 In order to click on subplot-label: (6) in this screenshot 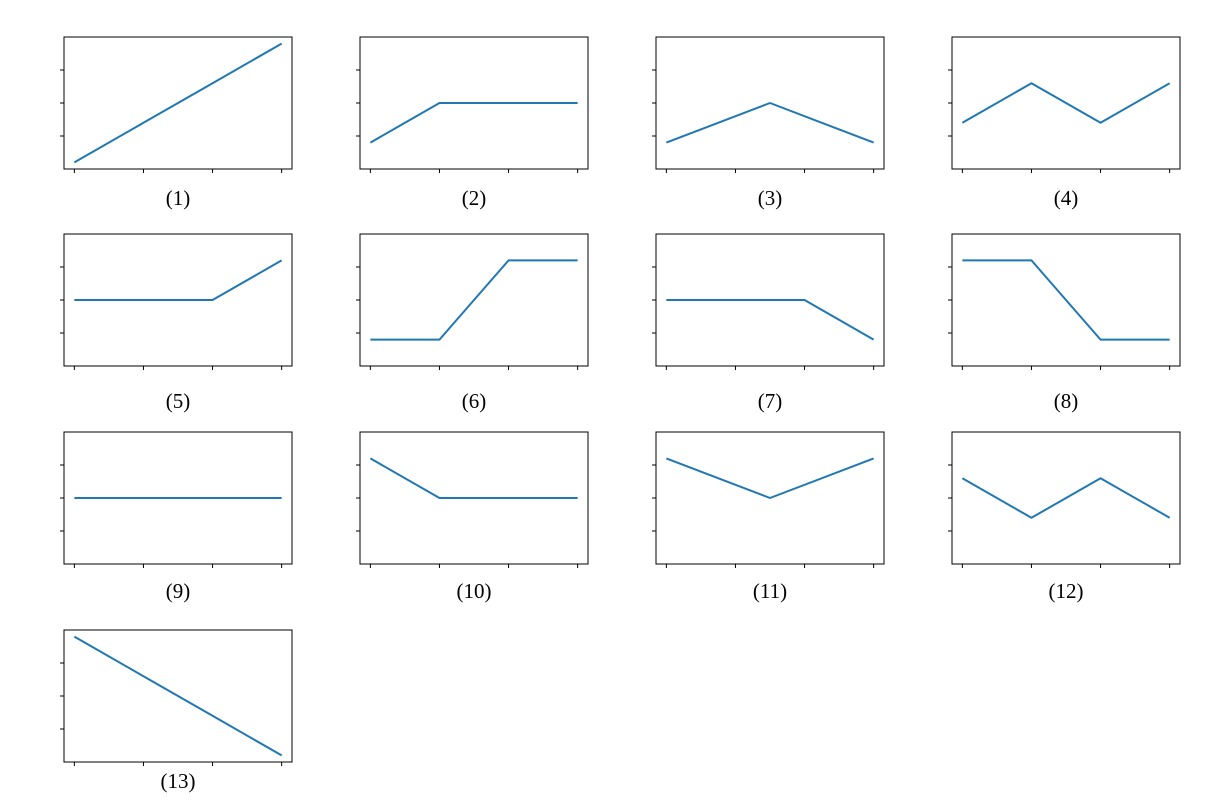, I will do `click(474, 401)`.